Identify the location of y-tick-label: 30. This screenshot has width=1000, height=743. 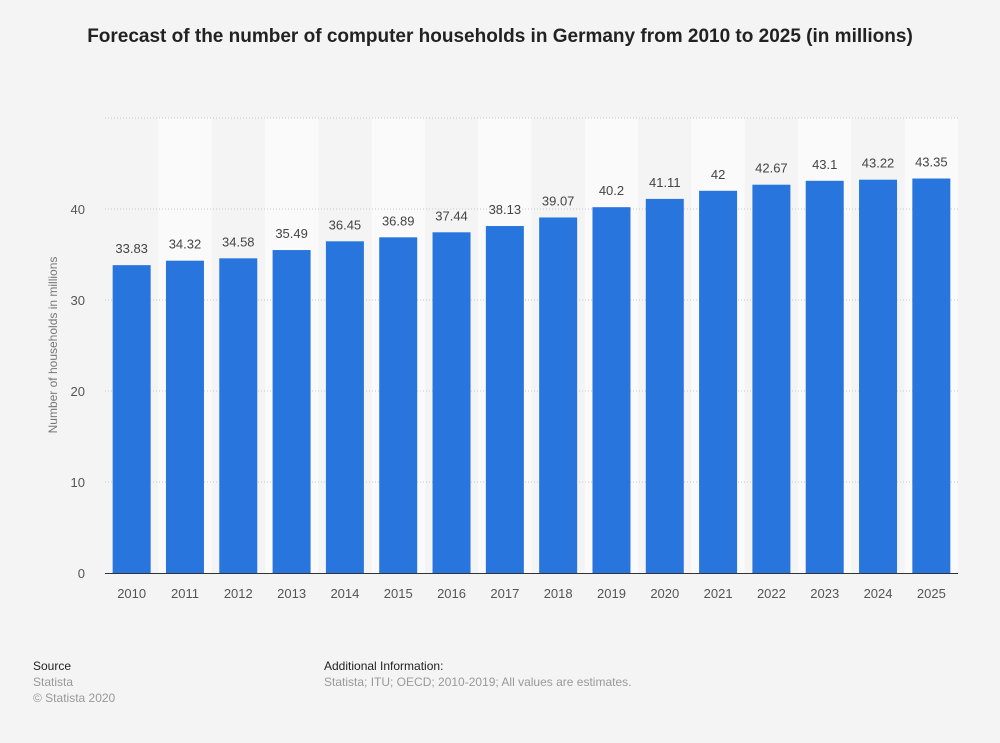
(78, 300).